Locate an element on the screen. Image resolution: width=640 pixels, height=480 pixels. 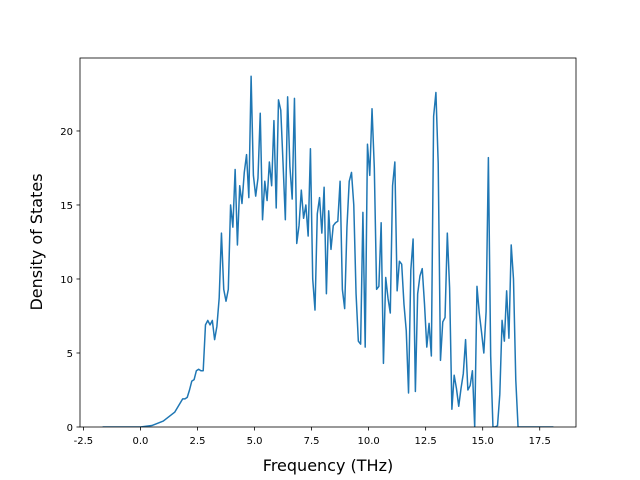
y-tick-label: 20 is located at coordinates (66, 132).